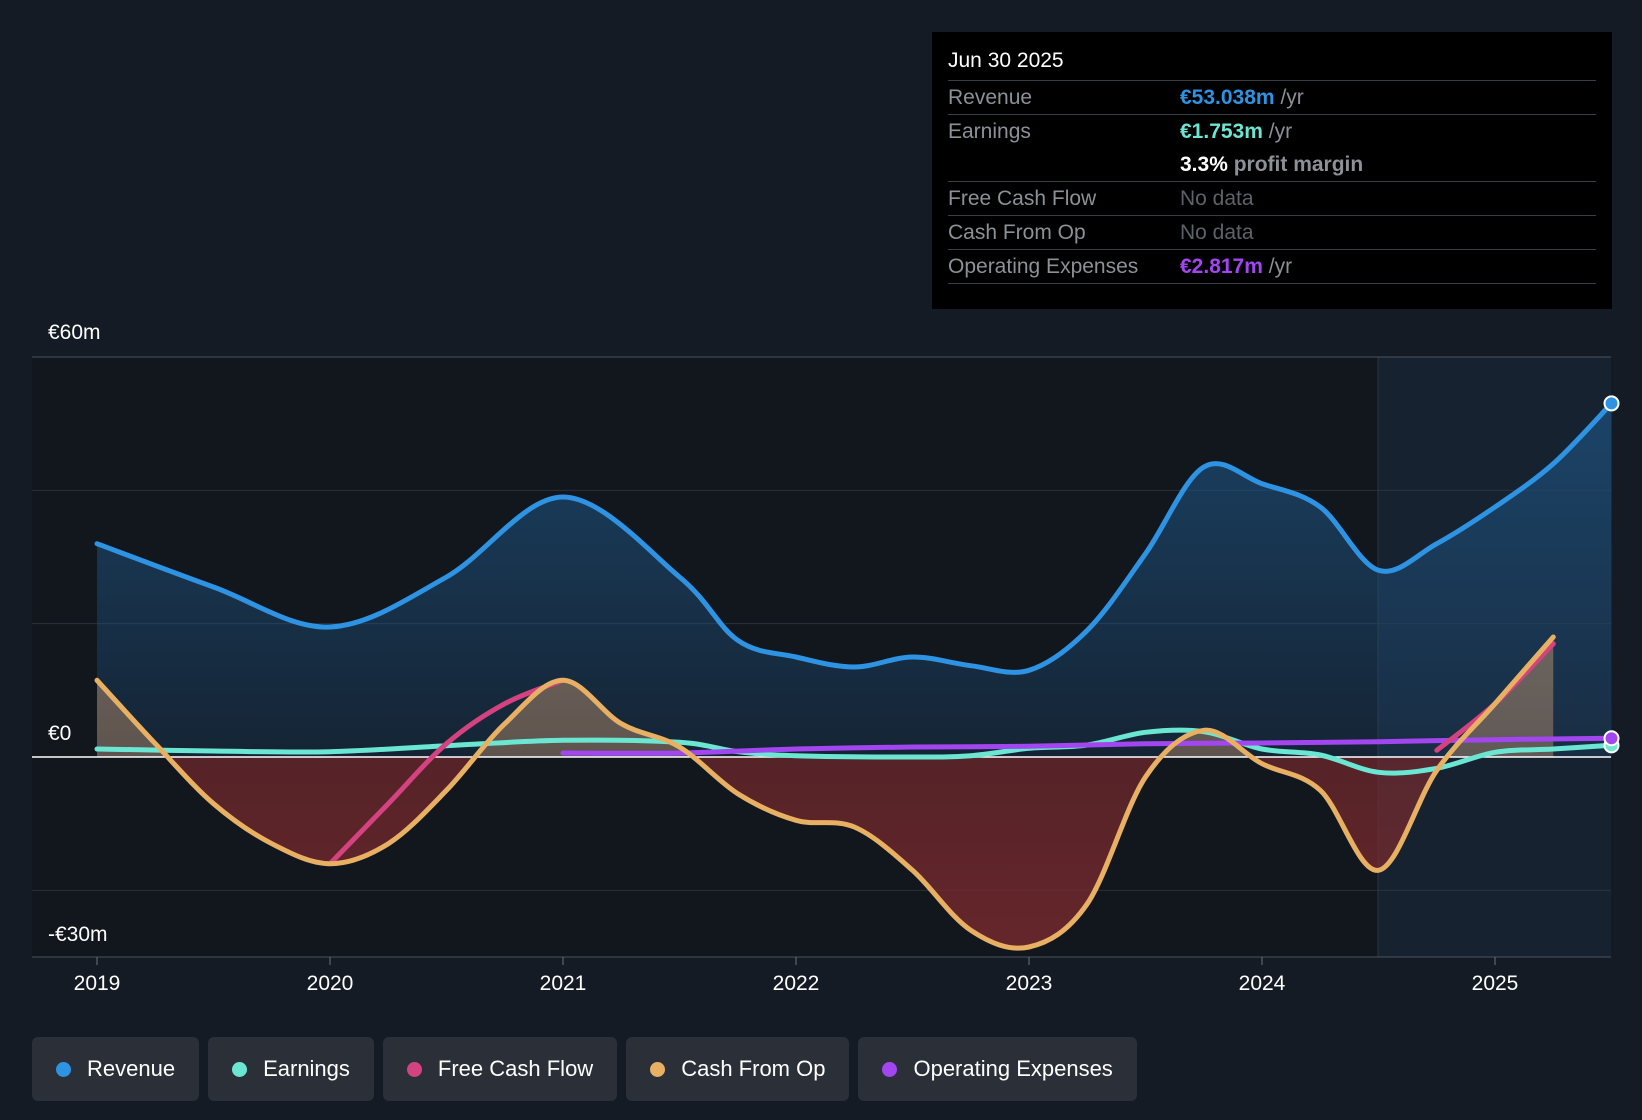 This screenshot has width=1642, height=1120. I want to click on tooltip-cfo-label: Cash From Op, so click(1017, 232).